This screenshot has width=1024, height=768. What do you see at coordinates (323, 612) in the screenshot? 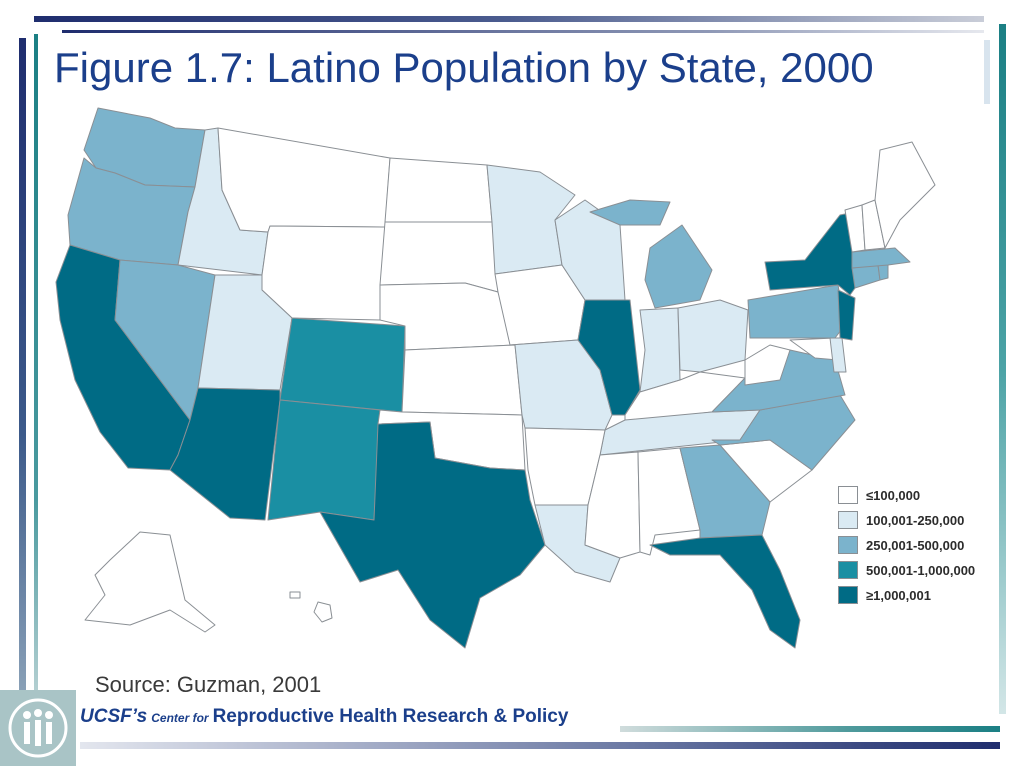
I see `state-hawaii-big-island` at bounding box center [323, 612].